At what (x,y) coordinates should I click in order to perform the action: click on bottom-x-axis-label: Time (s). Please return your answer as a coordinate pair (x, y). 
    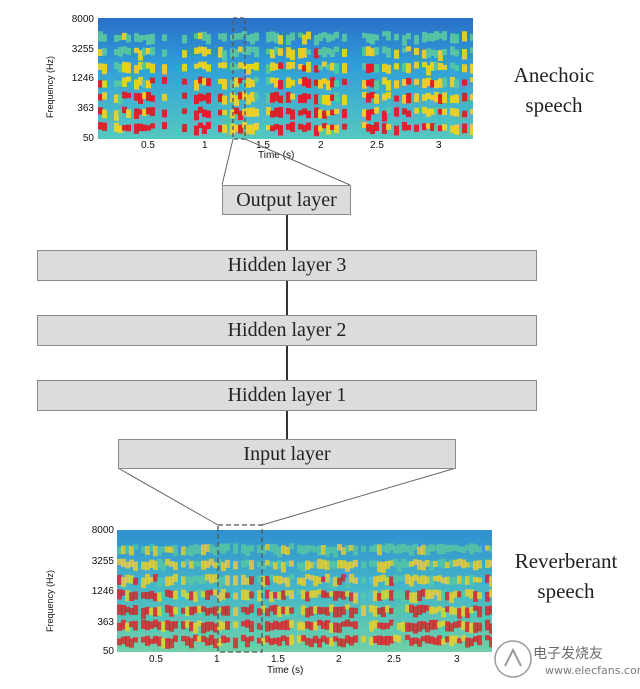
    Looking at the image, I should click on (285, 670).